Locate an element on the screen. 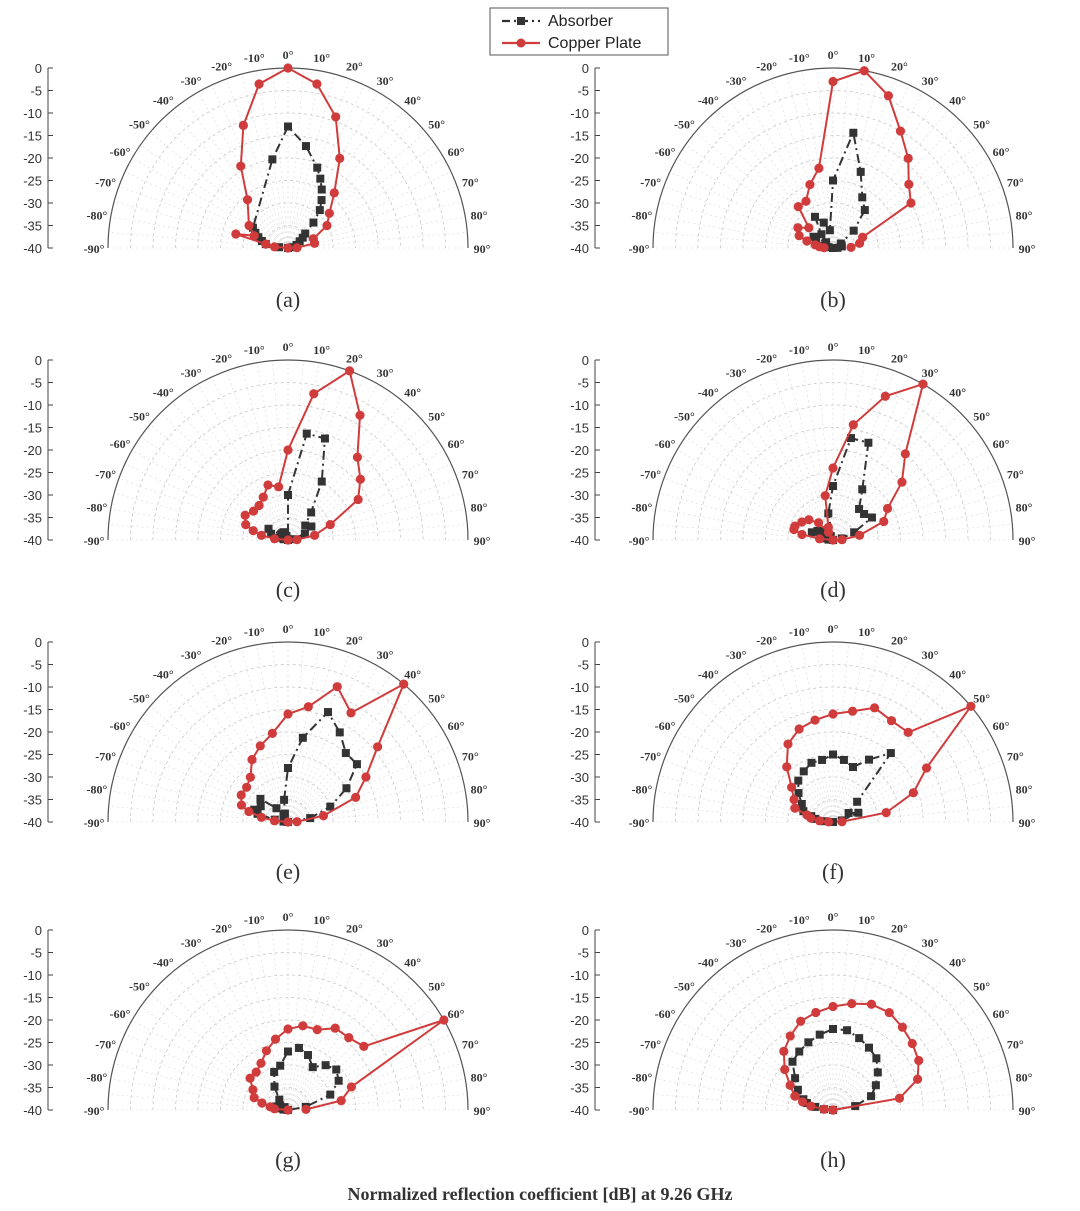  angle-tick-label: 70° is located at coordinates (1015, 183).